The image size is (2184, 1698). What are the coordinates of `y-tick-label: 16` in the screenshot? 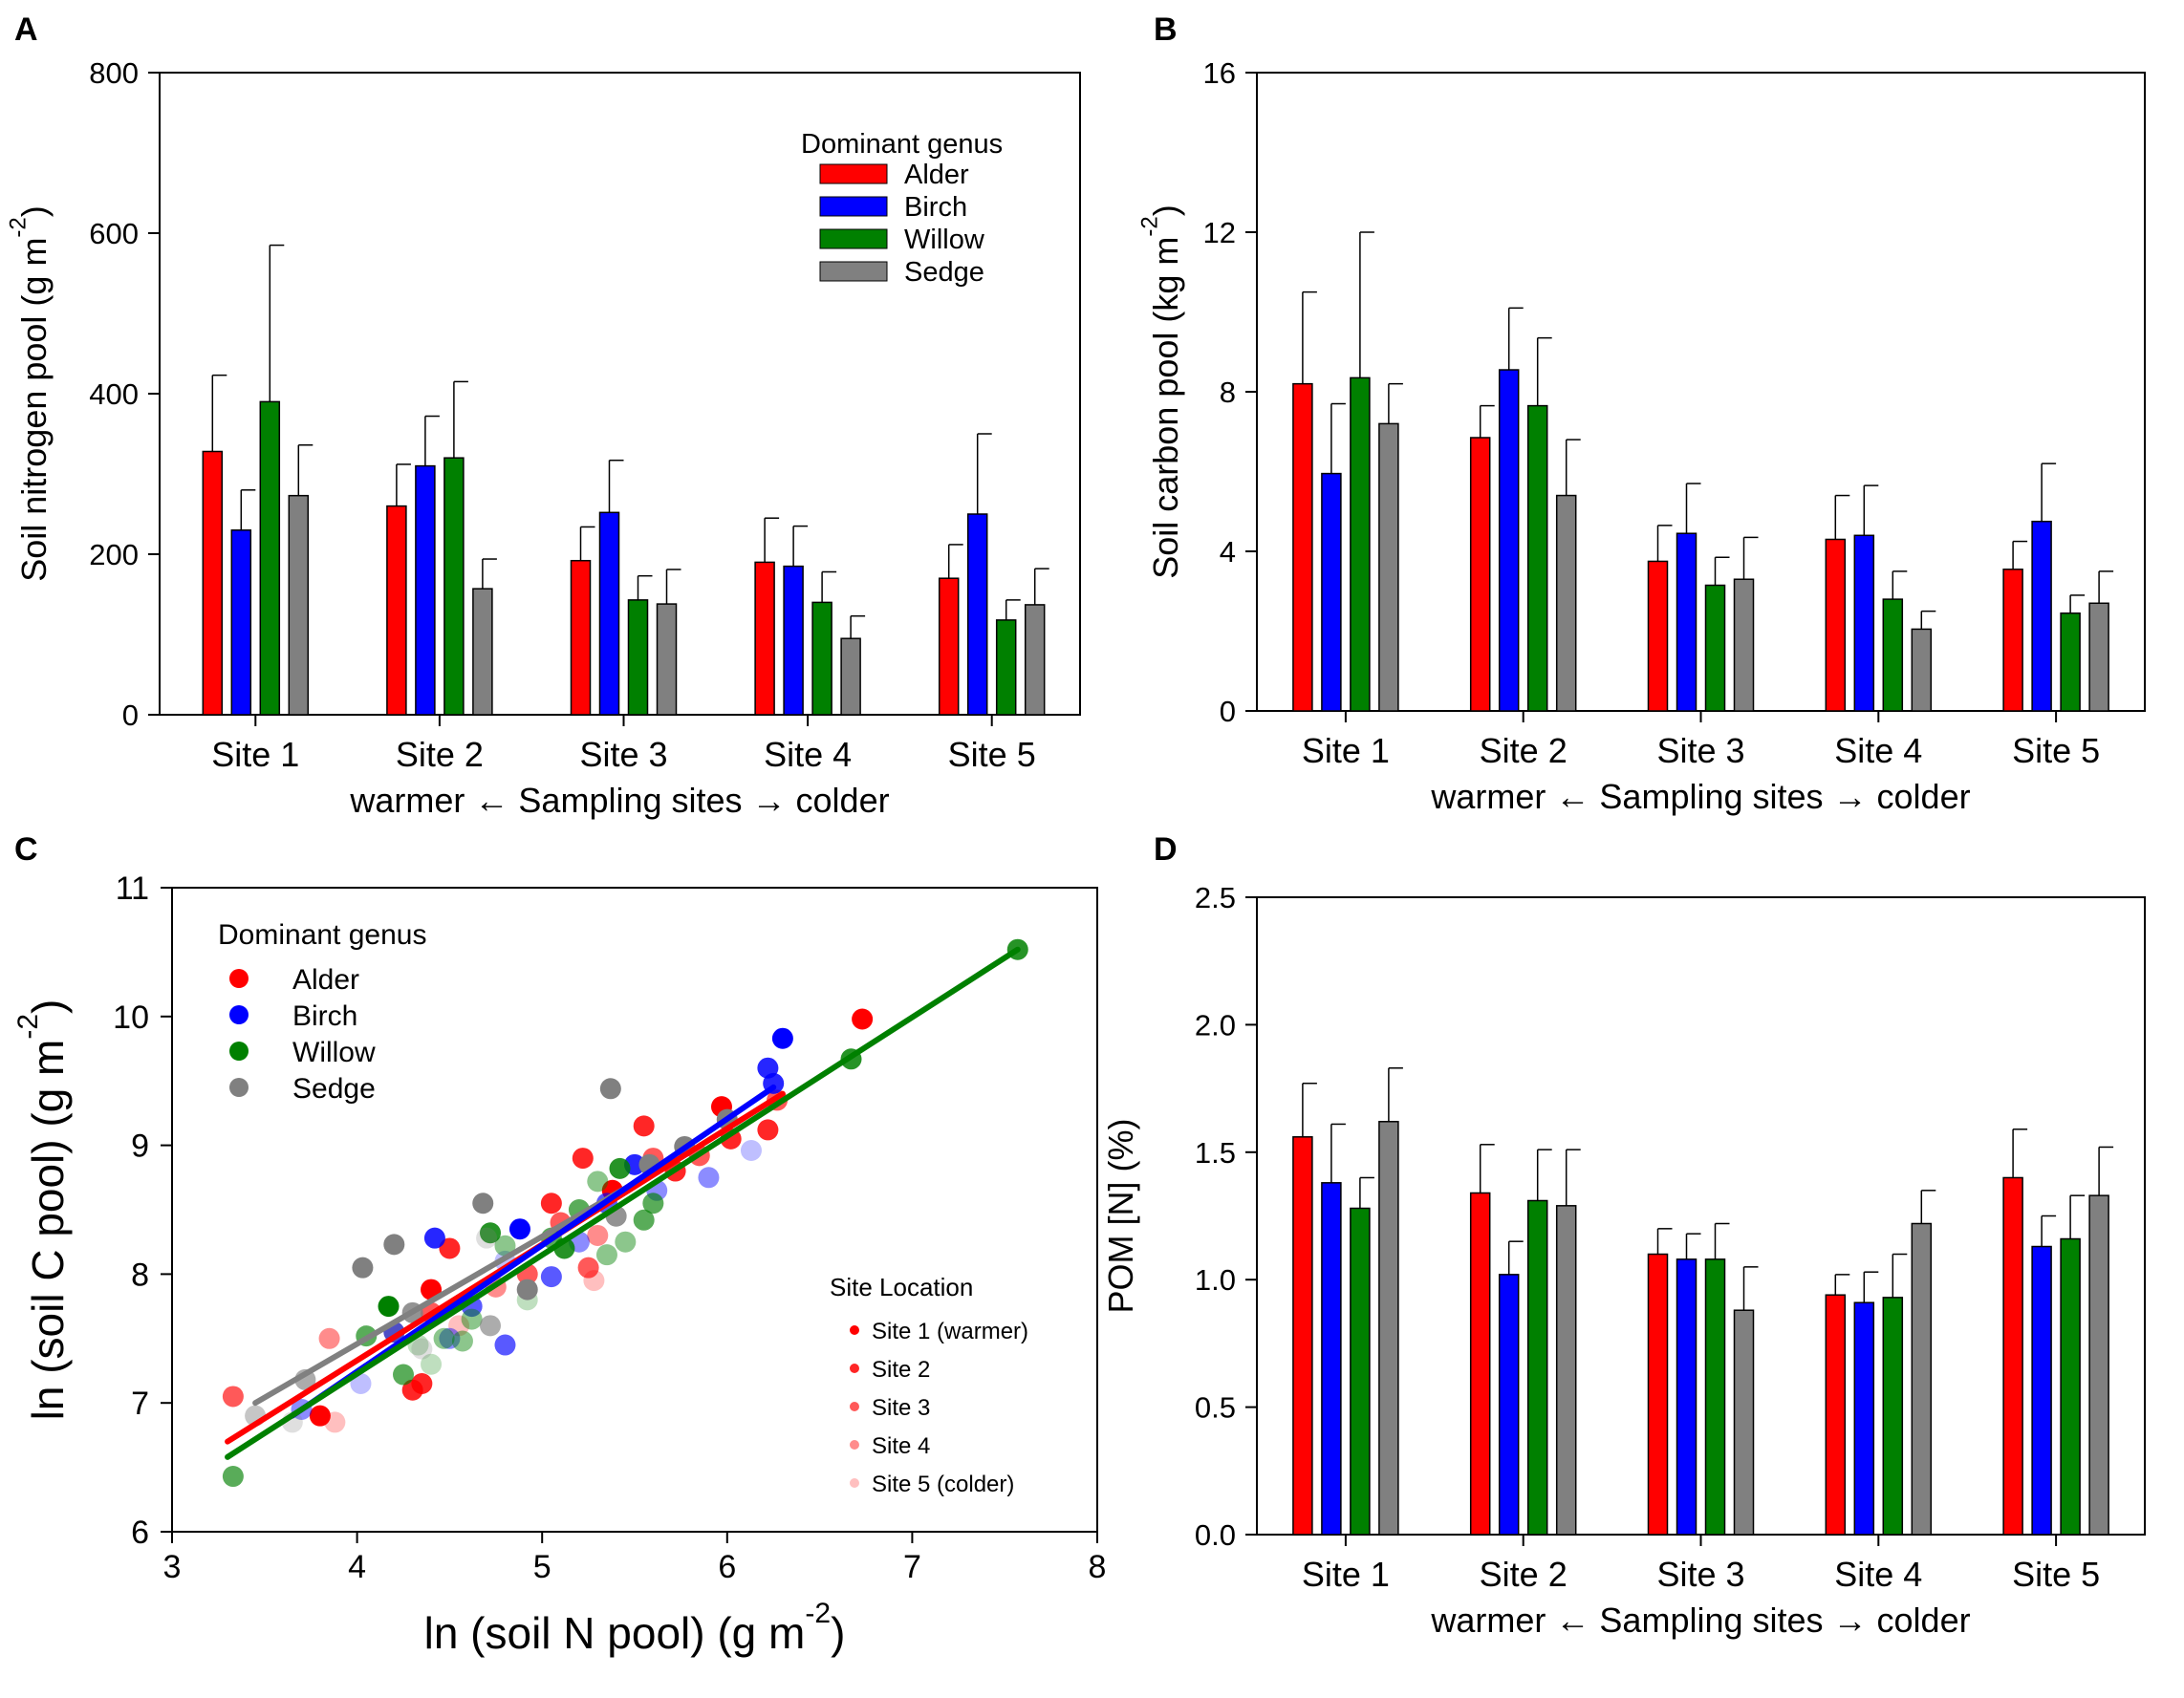 It's located at (1219, 73).